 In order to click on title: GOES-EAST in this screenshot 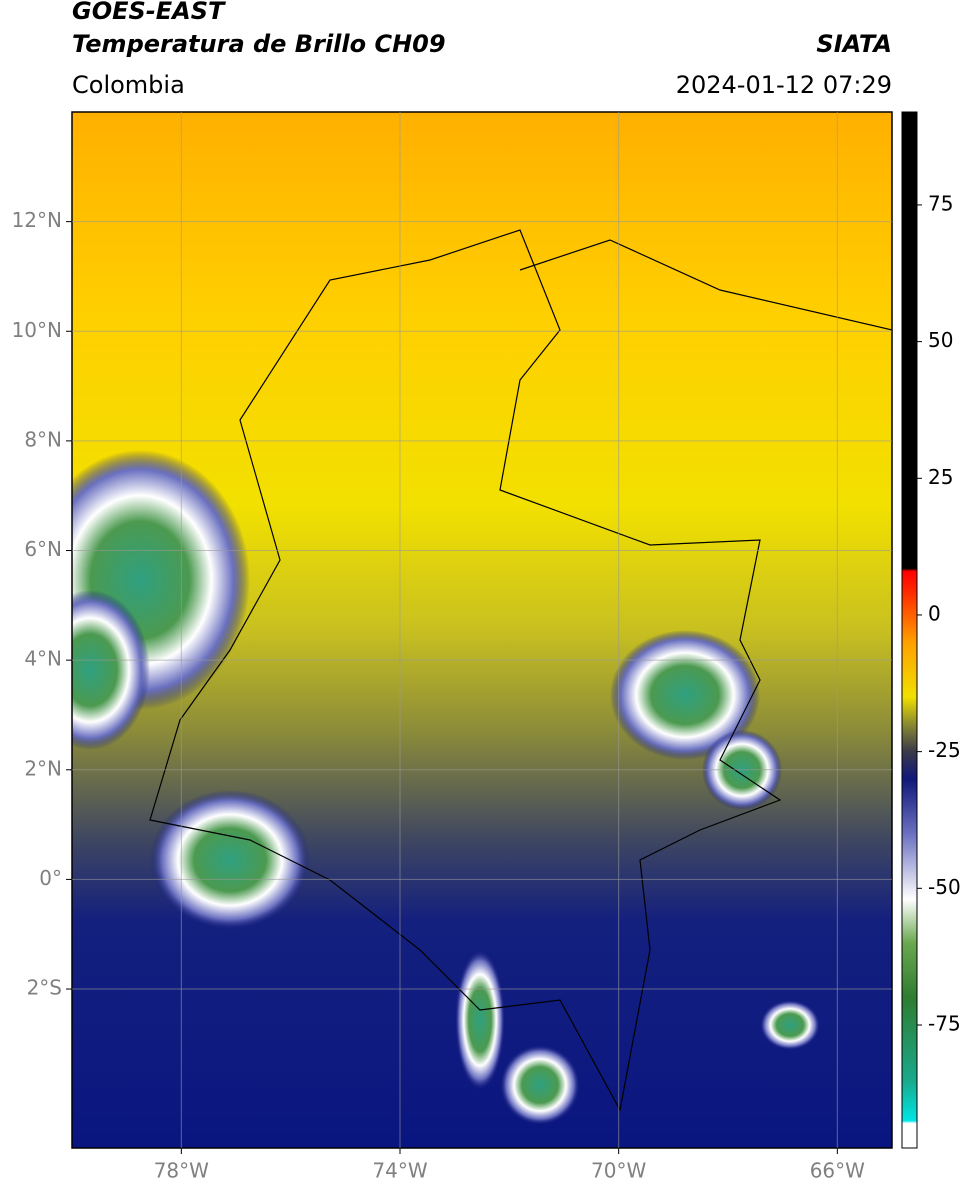, I will do `click(149, 12)`.